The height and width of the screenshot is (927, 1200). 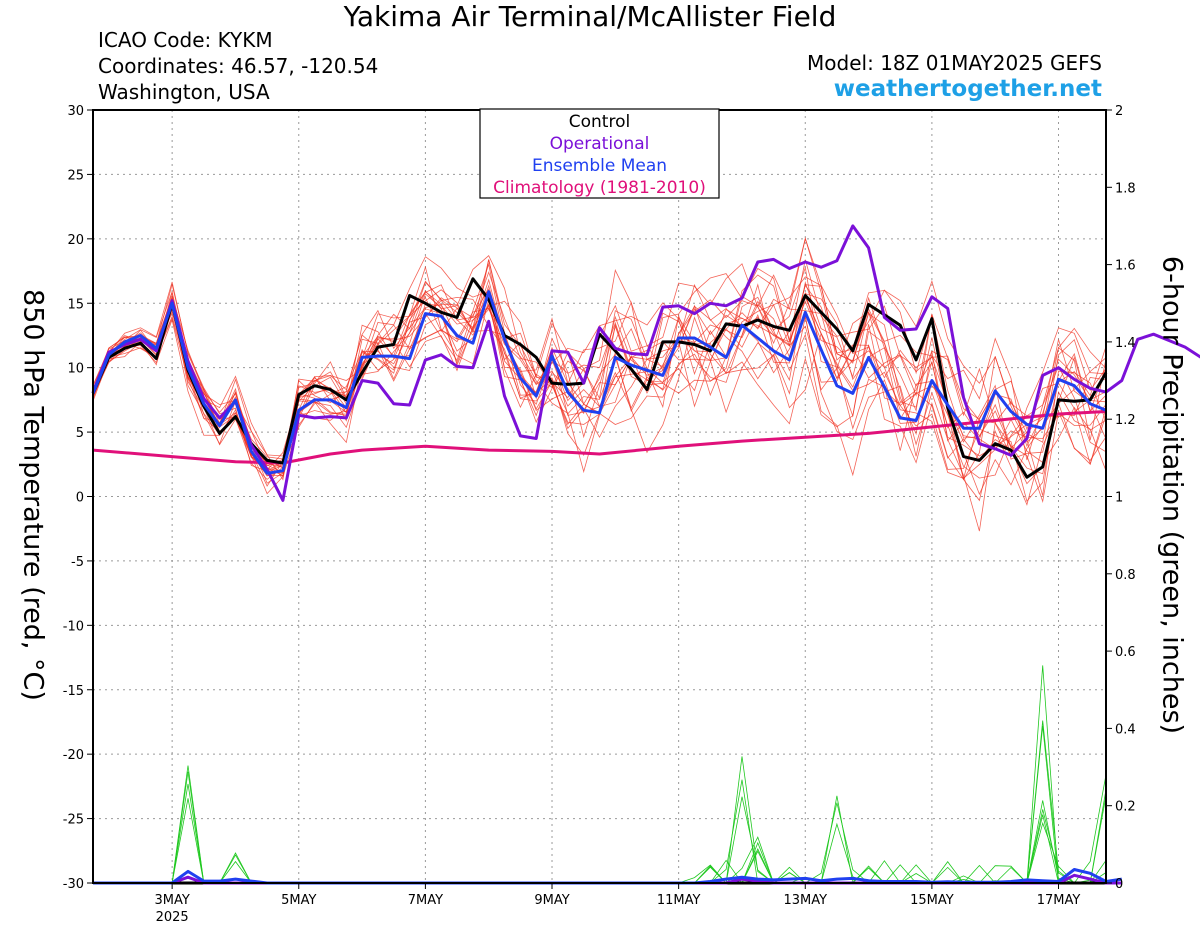 What do you see at coordinates (425, 900) in the screenshot?
I see `x-tick-label: 7MAY` at bounding box center [425, 900].